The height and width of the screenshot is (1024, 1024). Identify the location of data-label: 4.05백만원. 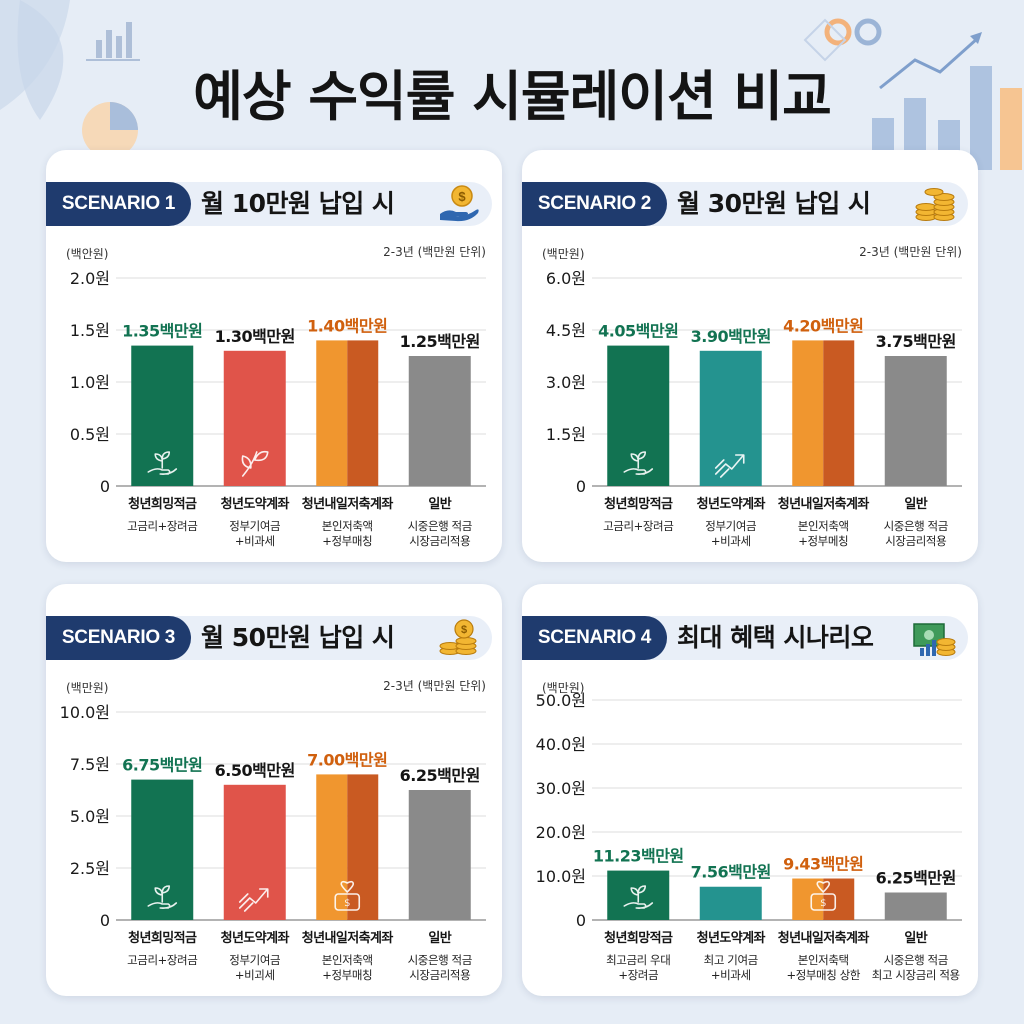
(638, 331).